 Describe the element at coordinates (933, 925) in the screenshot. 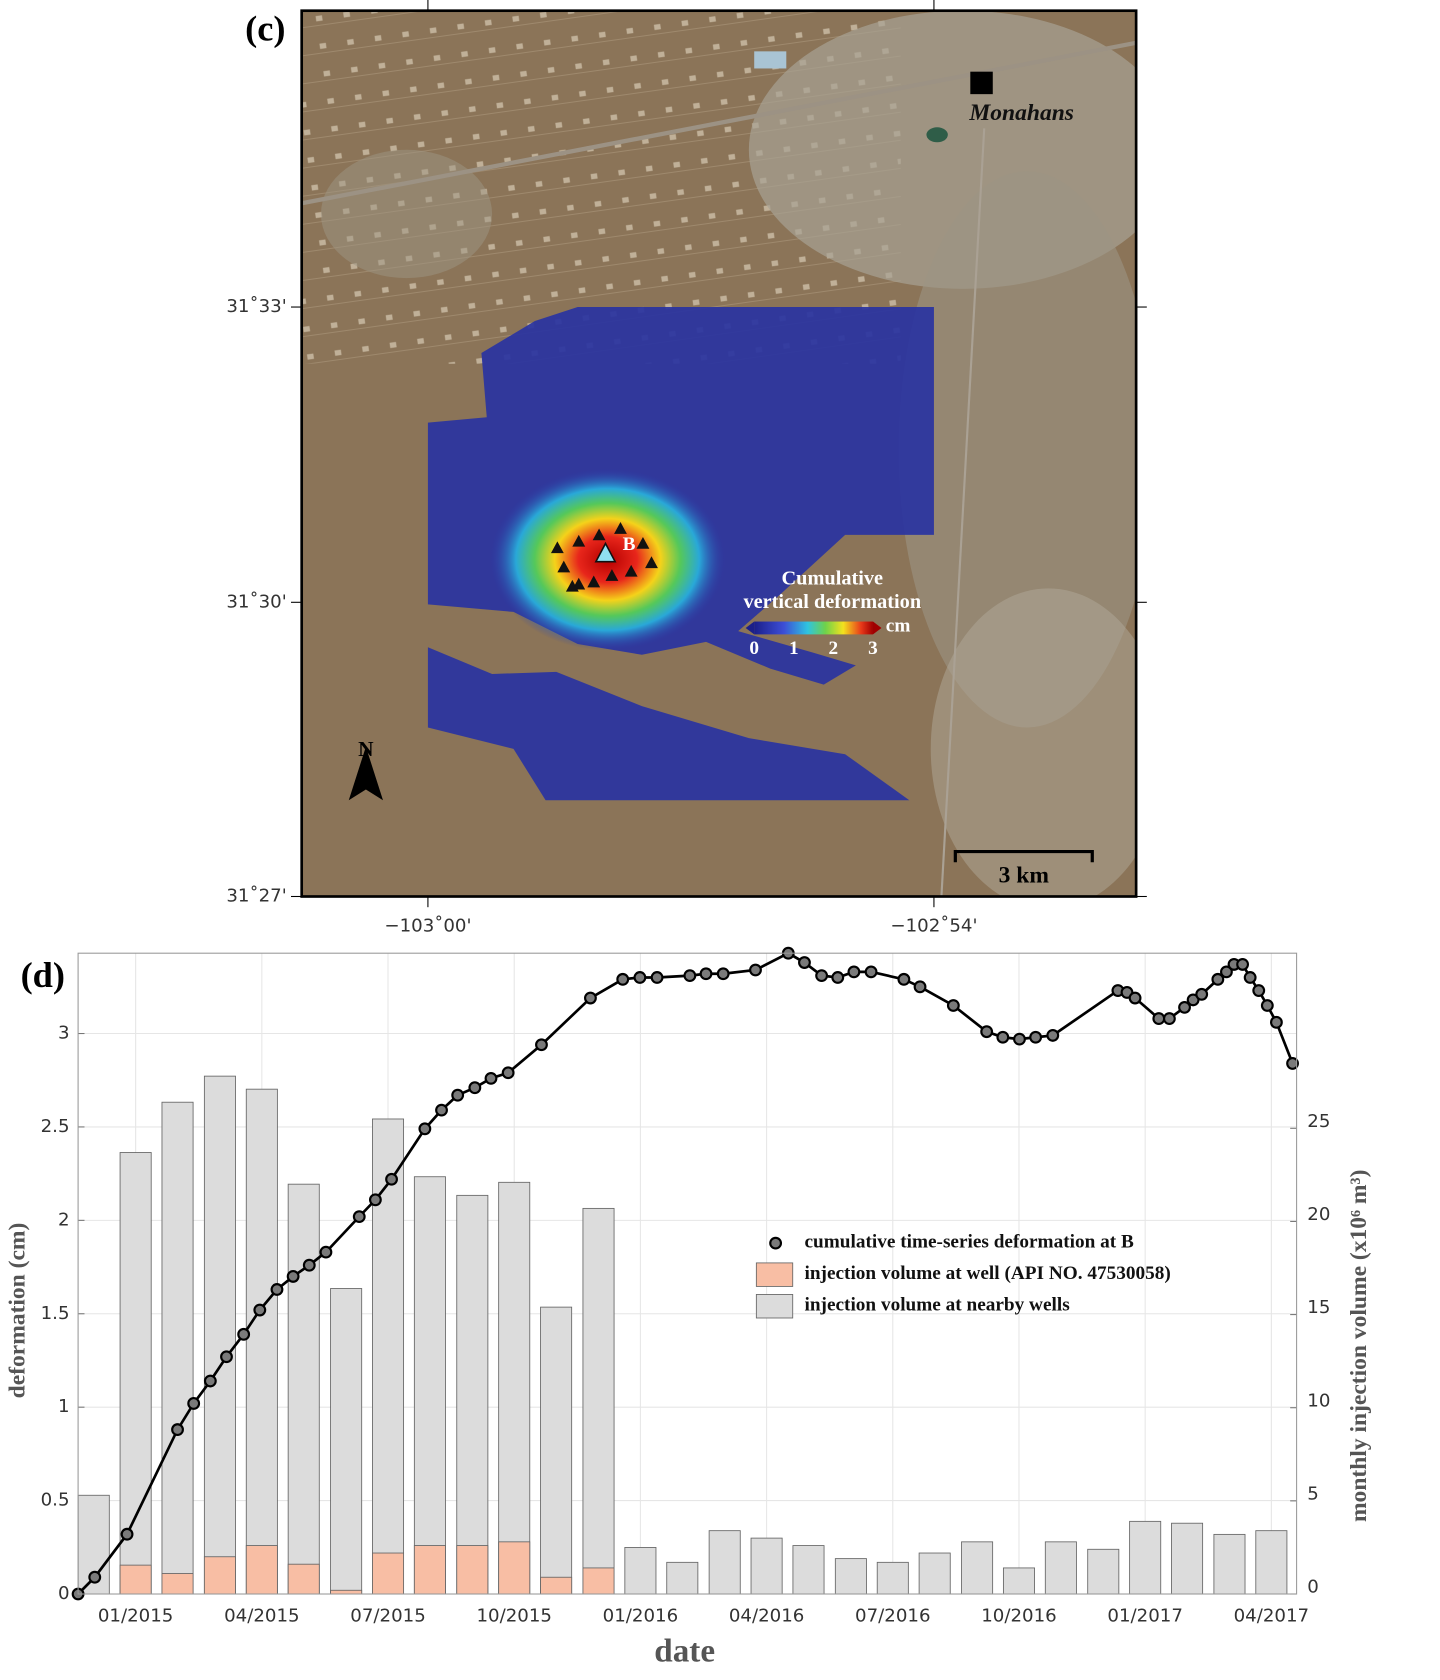

I see `map-lon-label: −102˚54'` at that location.